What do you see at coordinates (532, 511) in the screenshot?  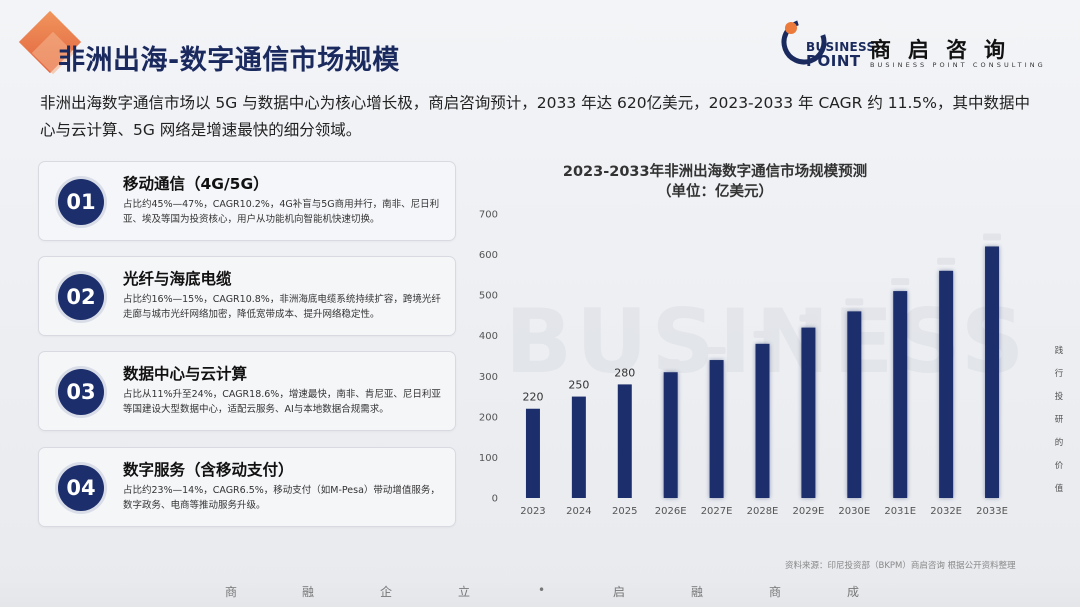 I see `x-tick-label: 2023` at bounding box center [532, 511].